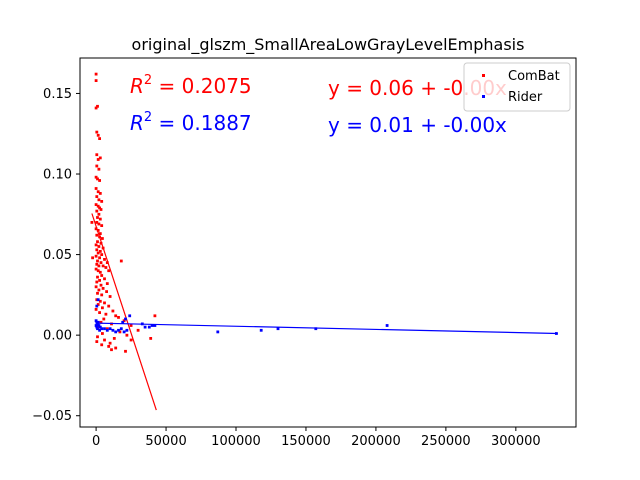 The image size is (640, 480). What do you see at coordinates (137, 123) in the screenshot?
I see `rider-r2-prefix: R` at bounding box center [137, 123].